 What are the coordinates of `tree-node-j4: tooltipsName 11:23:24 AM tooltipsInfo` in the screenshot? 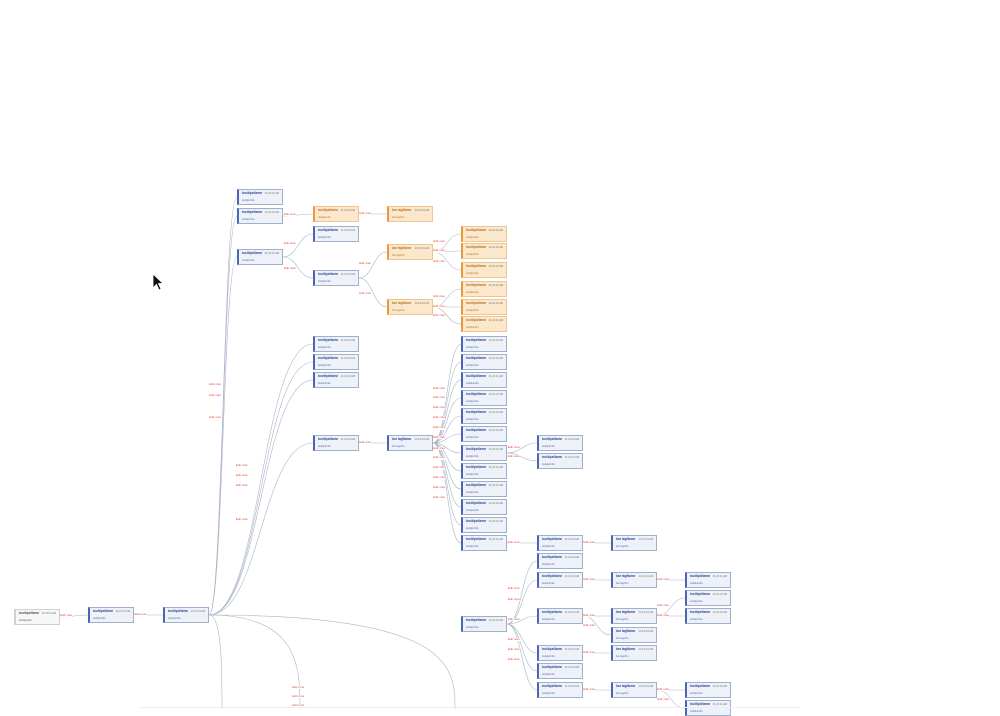 It's located at (560, 616).